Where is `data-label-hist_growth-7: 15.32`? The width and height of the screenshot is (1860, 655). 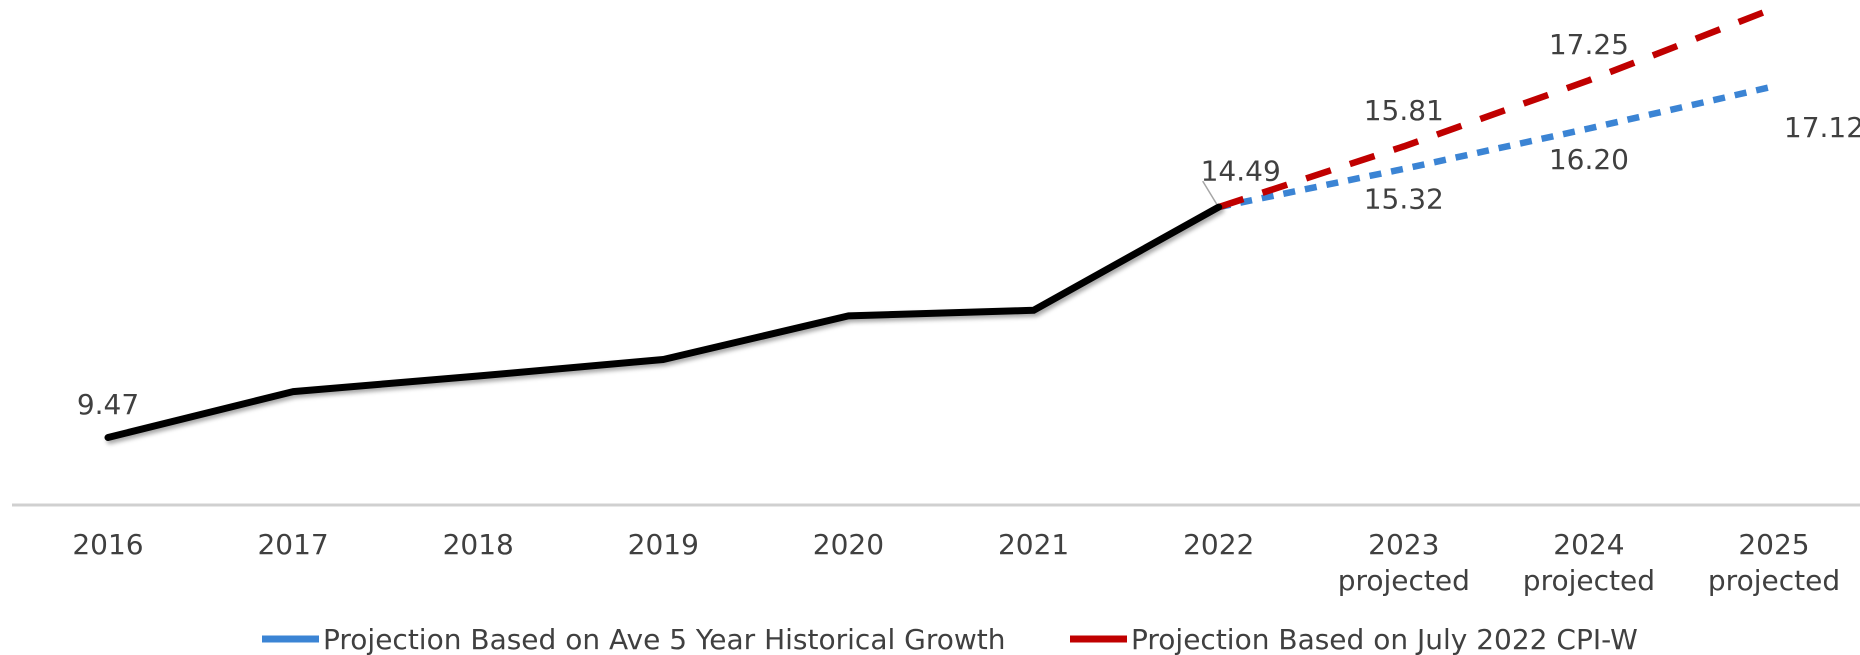
data-label-hist_growth-7: 15.32 is located at coordinates (1404, 198).